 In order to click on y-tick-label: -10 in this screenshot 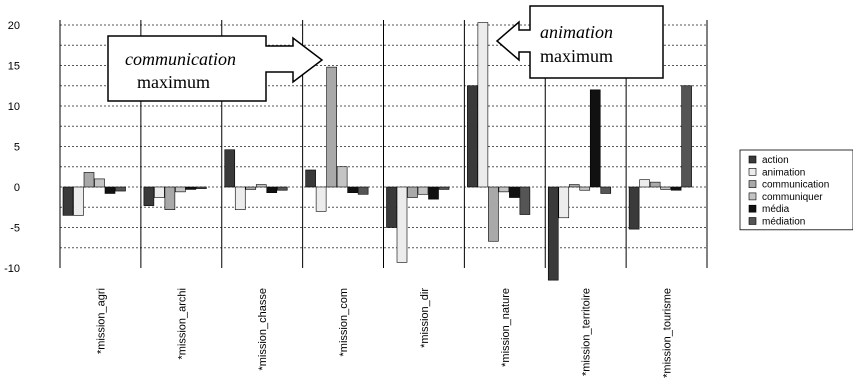, I will do `click(12, 269)`.